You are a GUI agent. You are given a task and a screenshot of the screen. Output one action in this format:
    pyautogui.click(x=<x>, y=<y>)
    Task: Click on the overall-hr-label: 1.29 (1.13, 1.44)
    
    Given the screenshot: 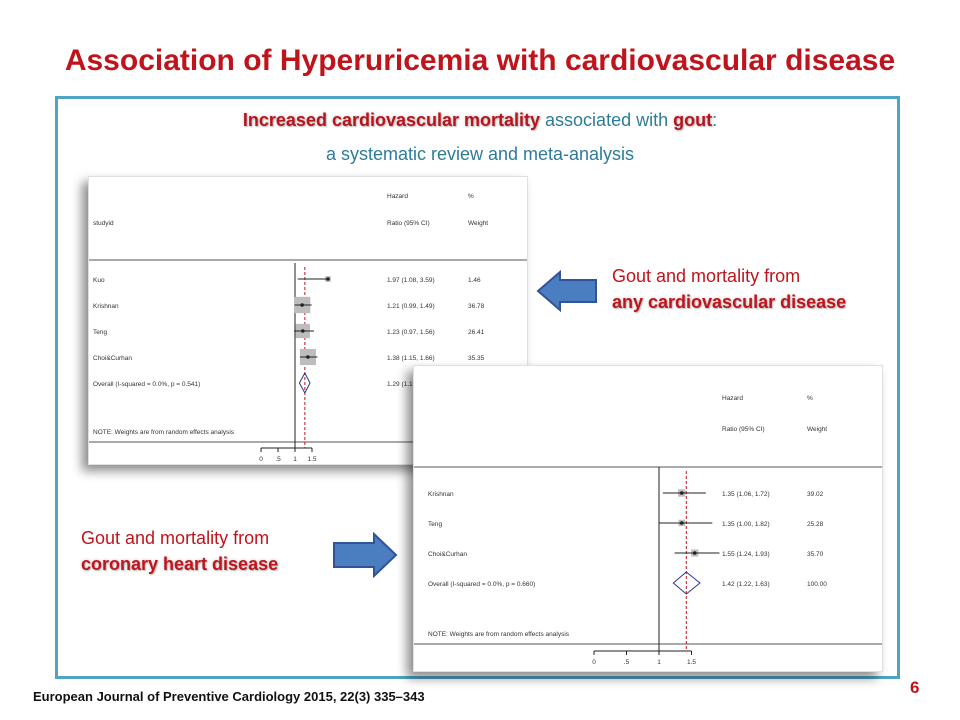 What is the action you would take?
    pyautogui.click(x=411, y=384)
    